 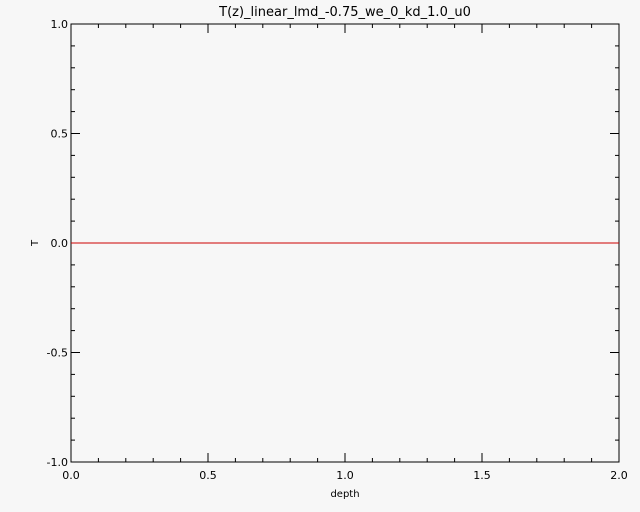 I want to click on y-axis-label: T, so click(x=35, y=243).